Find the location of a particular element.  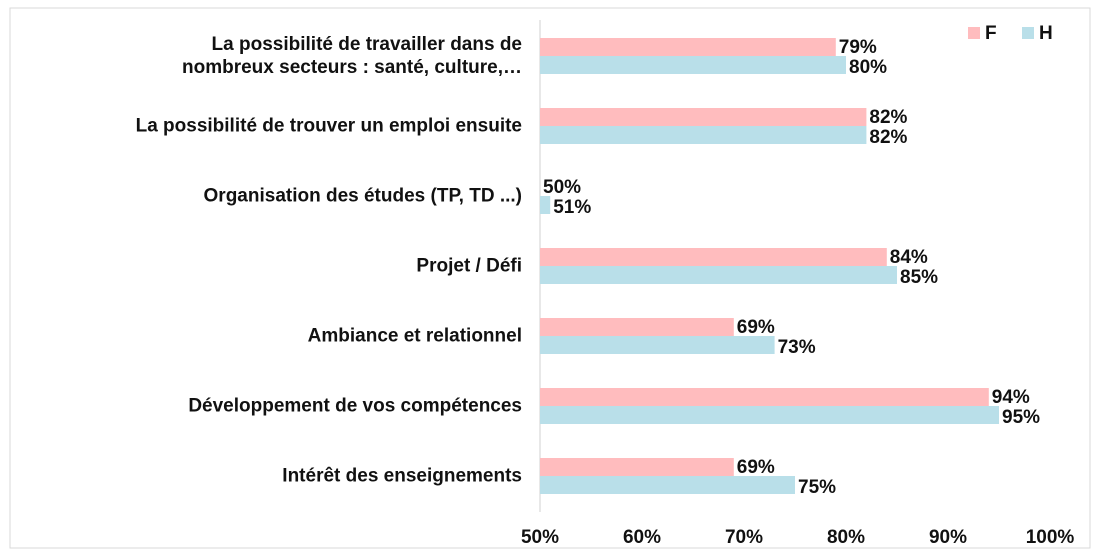

category-label: Organisation des études (TP, TD ...) is located at coordinates (362, 196).